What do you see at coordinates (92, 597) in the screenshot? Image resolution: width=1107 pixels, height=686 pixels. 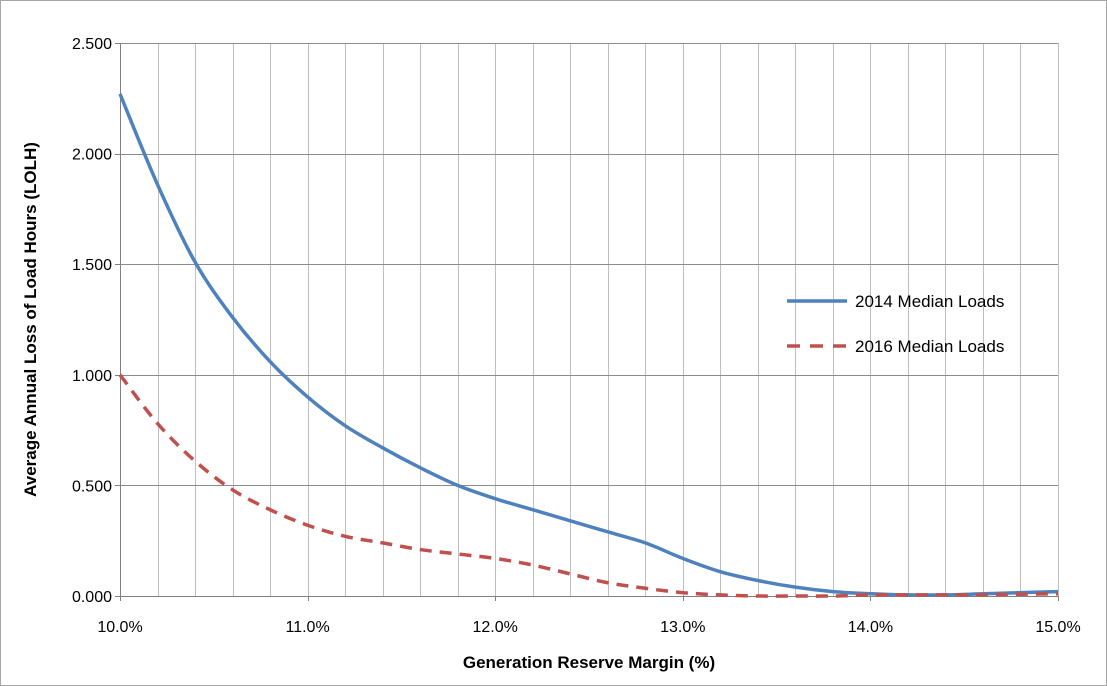 I see `y-tick-label: 0.000` at bounding box center [92, 597].